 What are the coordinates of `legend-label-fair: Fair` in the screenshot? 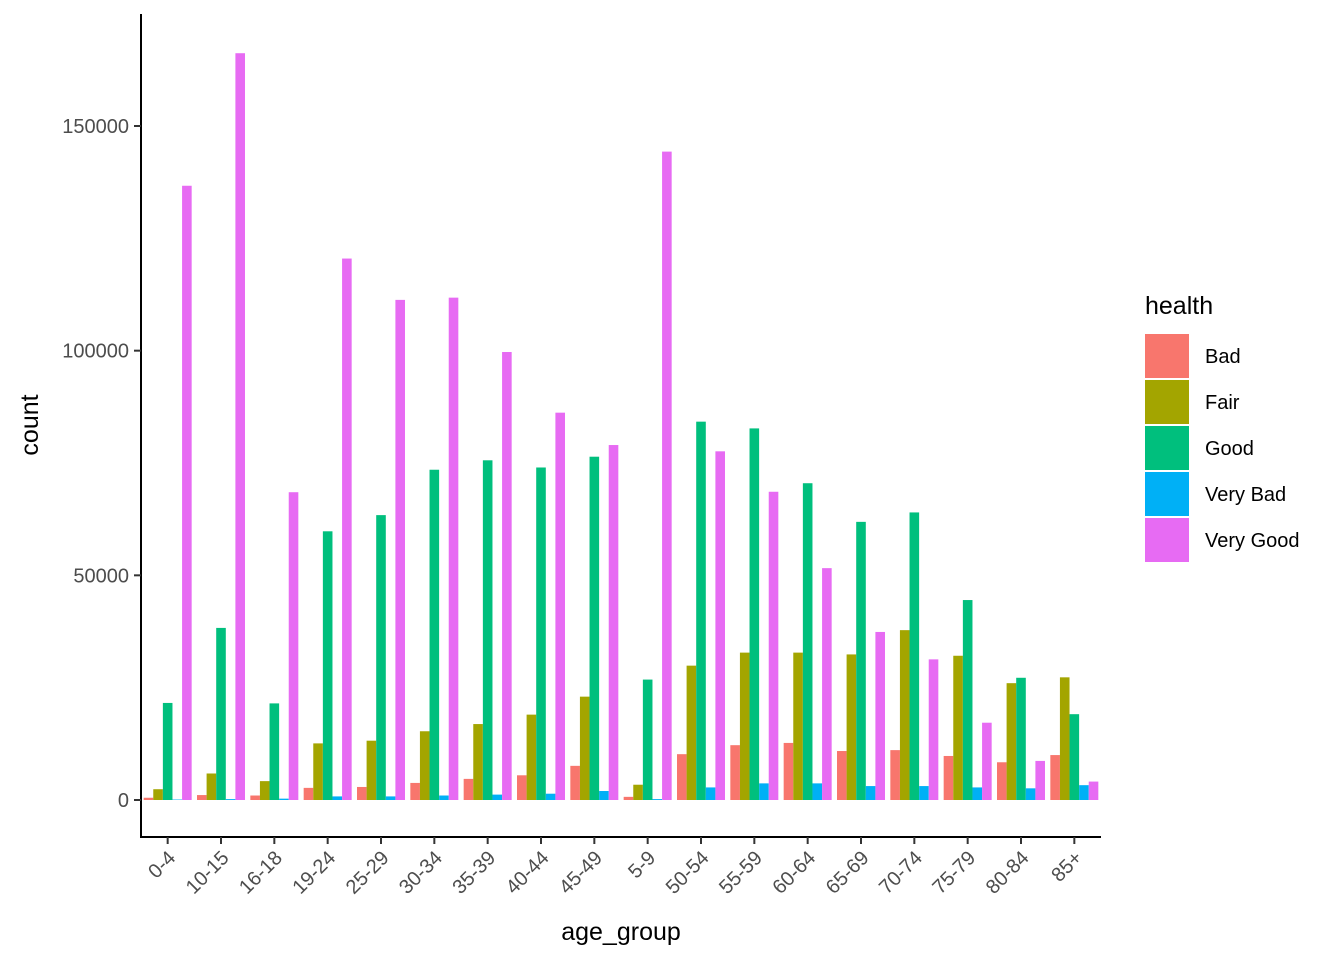 It's located at (1222, 403).